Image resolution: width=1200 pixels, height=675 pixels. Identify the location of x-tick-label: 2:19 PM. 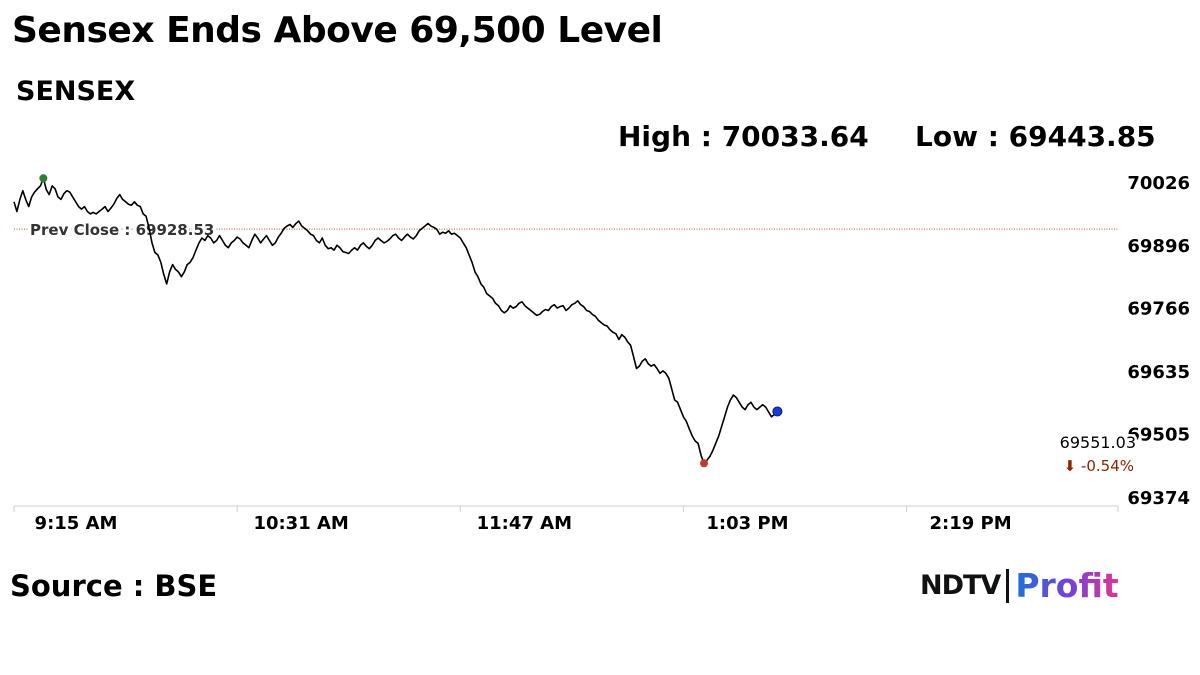
(971, 523).